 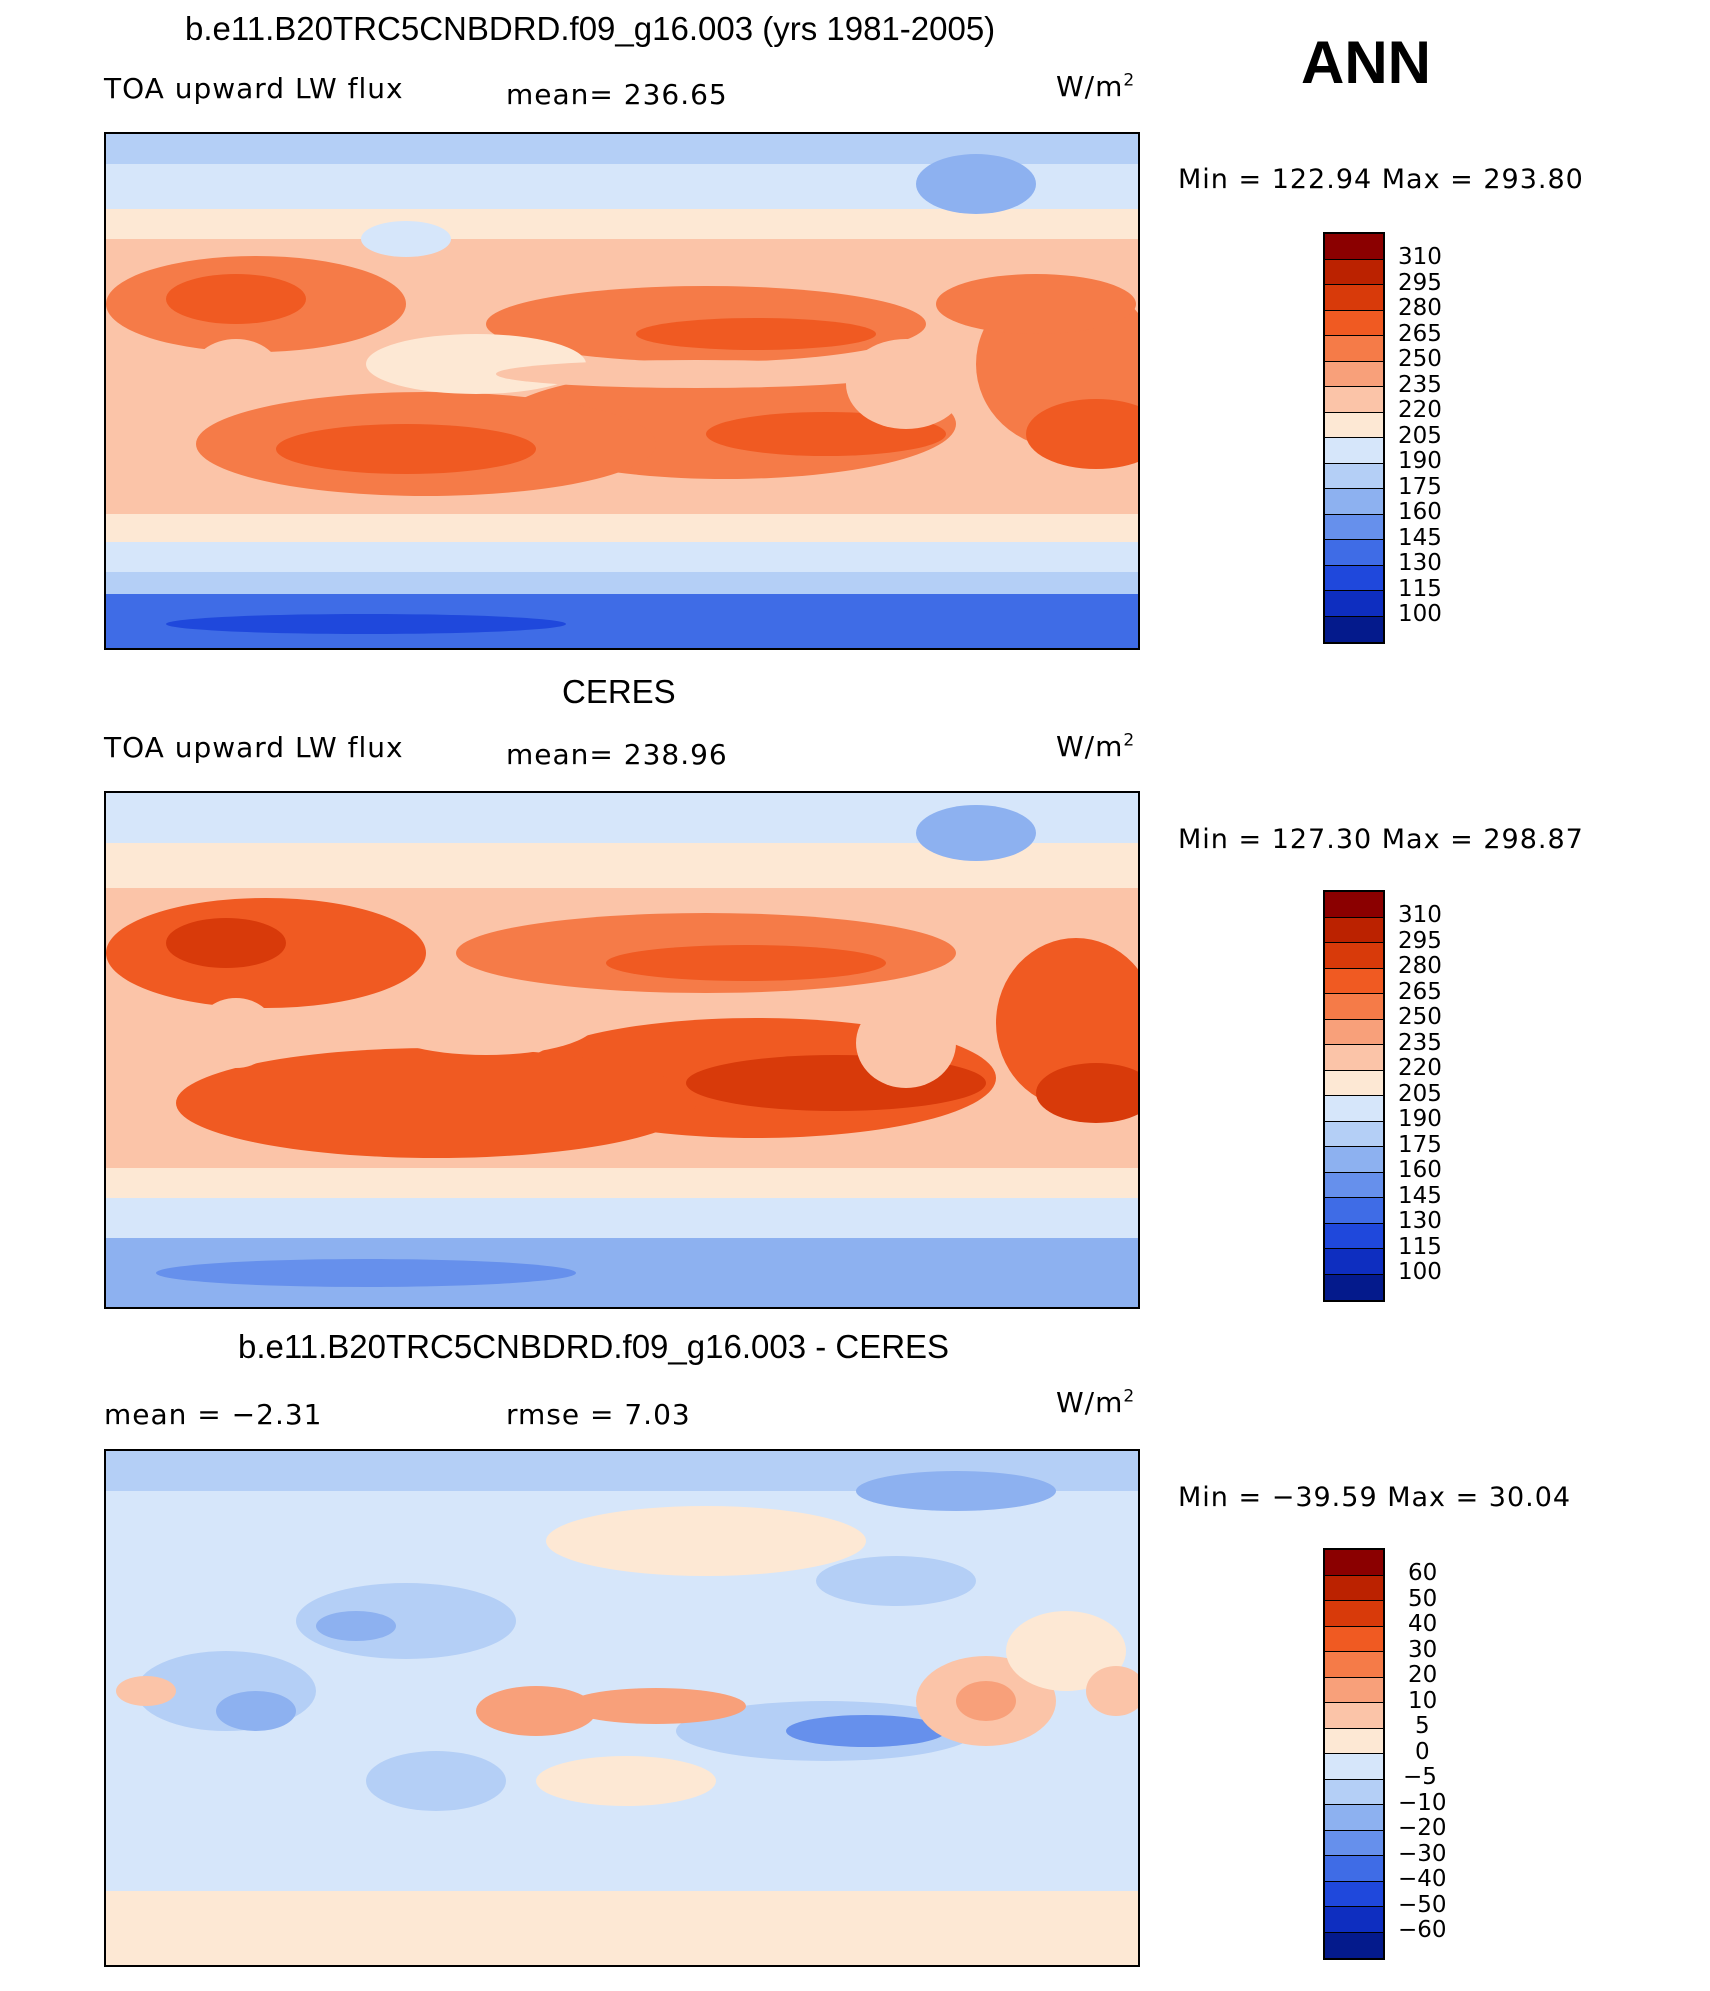 I want to click on colorbar-tick-label: 250, so click(x=1420, y=1017).